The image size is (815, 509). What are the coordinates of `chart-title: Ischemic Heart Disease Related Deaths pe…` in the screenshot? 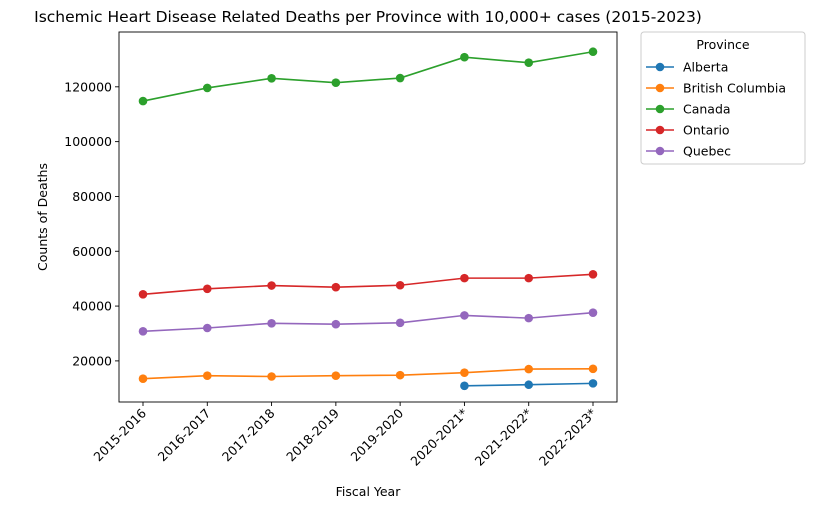 It's located at (368, 17).